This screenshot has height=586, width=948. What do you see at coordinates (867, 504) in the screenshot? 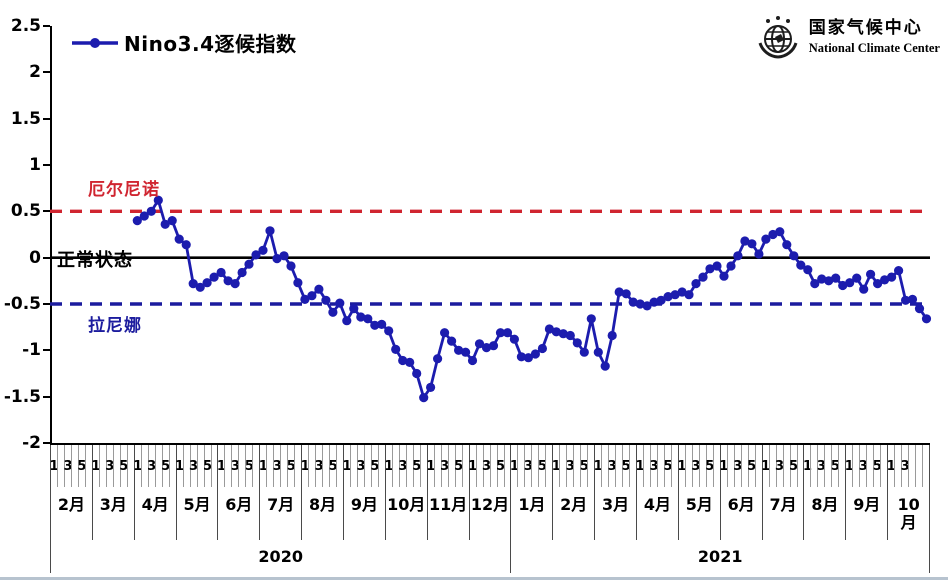
I see `x-month-label: 9月` at bounding box center [867, 504].